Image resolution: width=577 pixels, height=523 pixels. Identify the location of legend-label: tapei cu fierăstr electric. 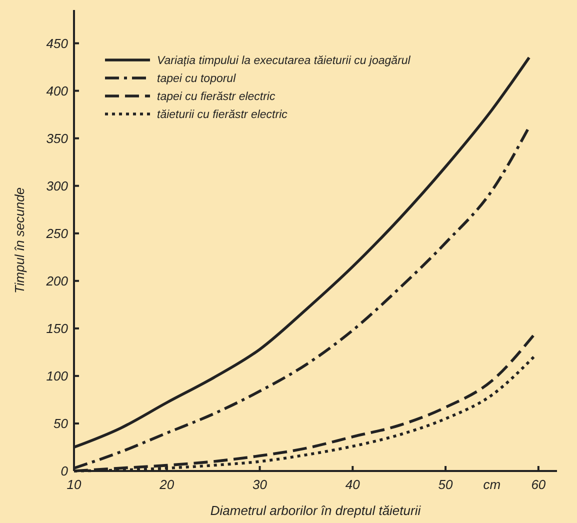
(216, 97).